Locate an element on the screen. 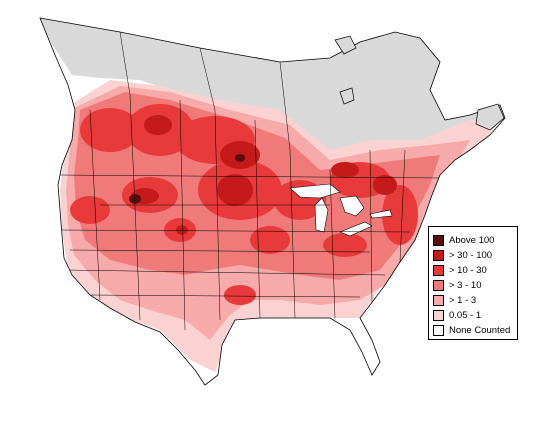  legend-item: > 30 - 100 is located at coordinates (462, 255).